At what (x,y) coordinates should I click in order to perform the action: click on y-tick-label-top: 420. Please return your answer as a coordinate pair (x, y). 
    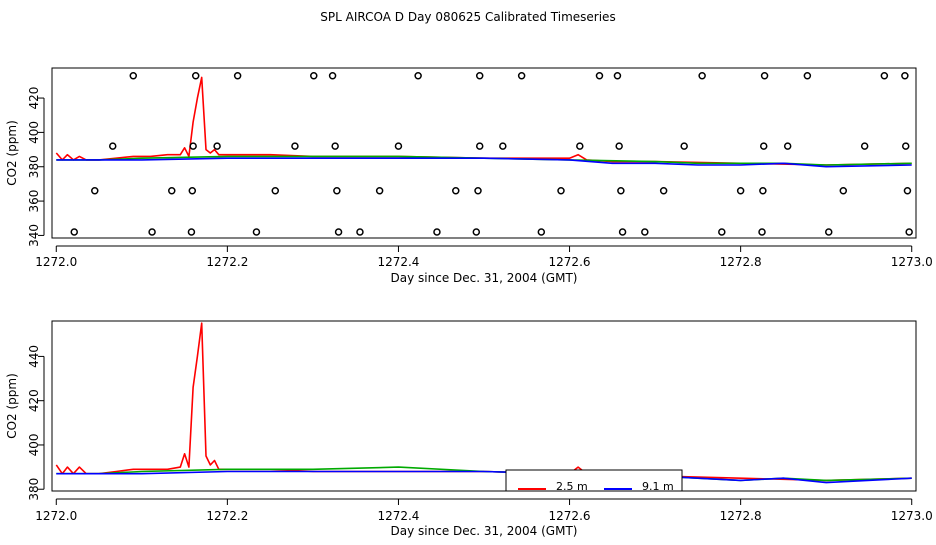
    Looking at the image, I should click on (34, 98).